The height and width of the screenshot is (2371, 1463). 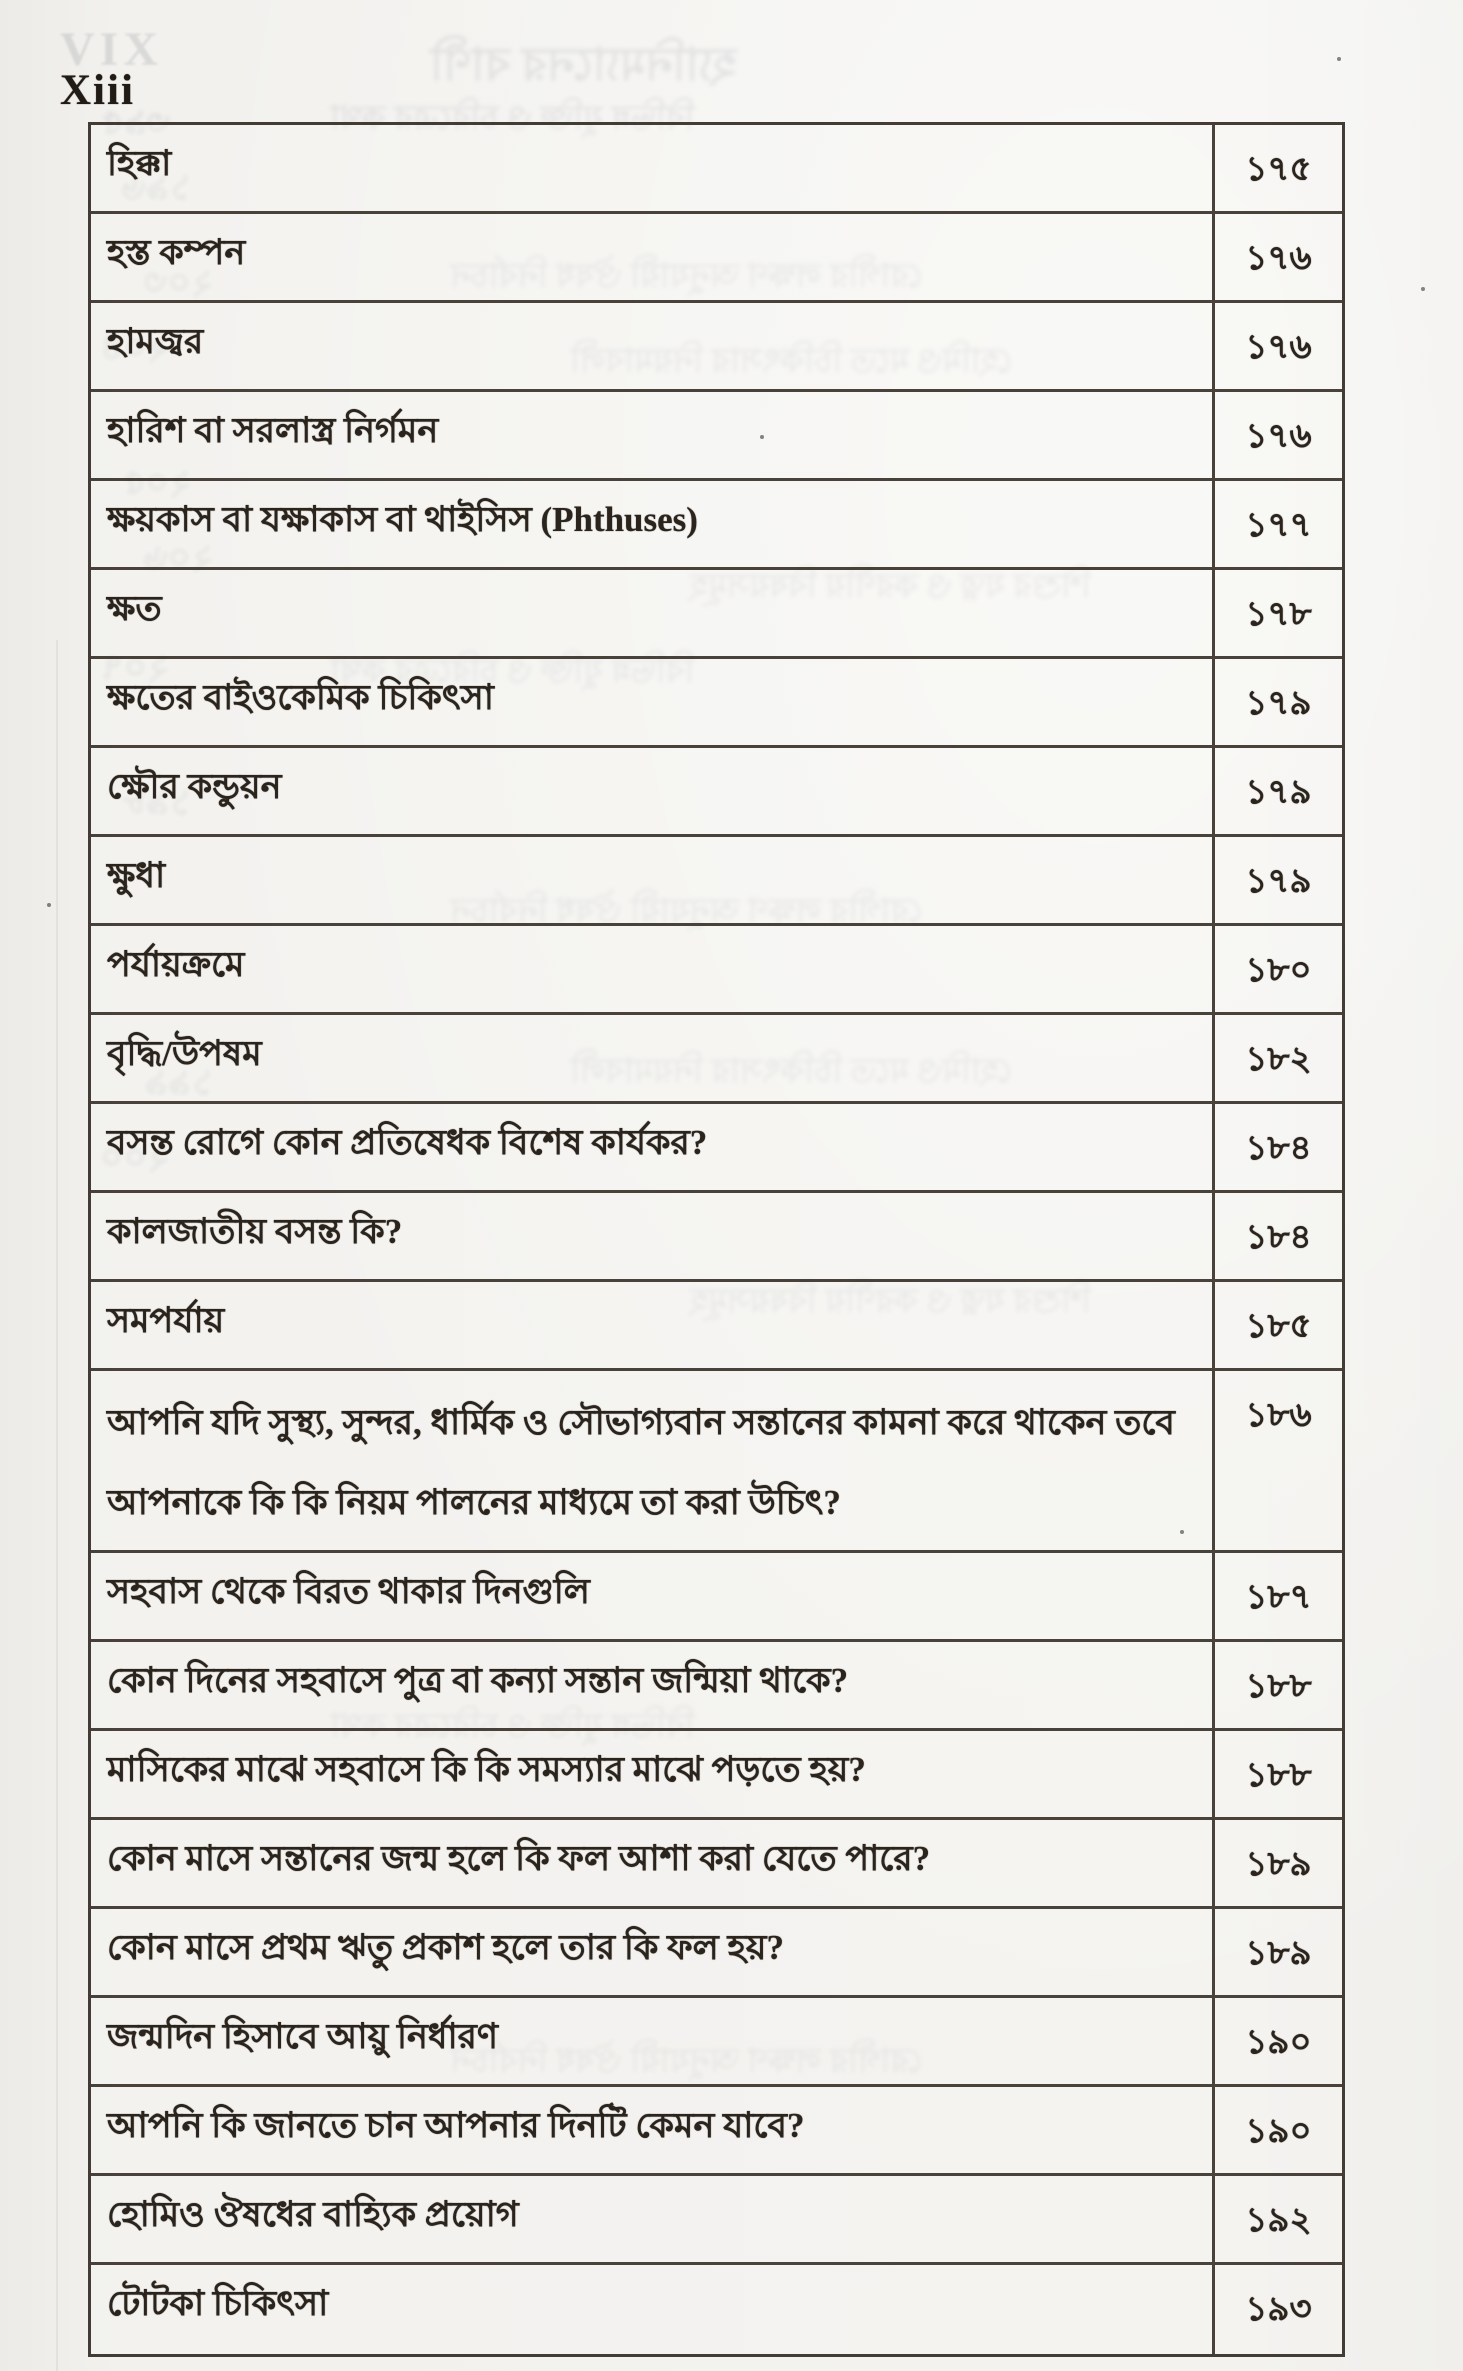 I want to click on table-row: বৃদ্ধি/উপষম ১৮২, so click(x=716, y=1059).